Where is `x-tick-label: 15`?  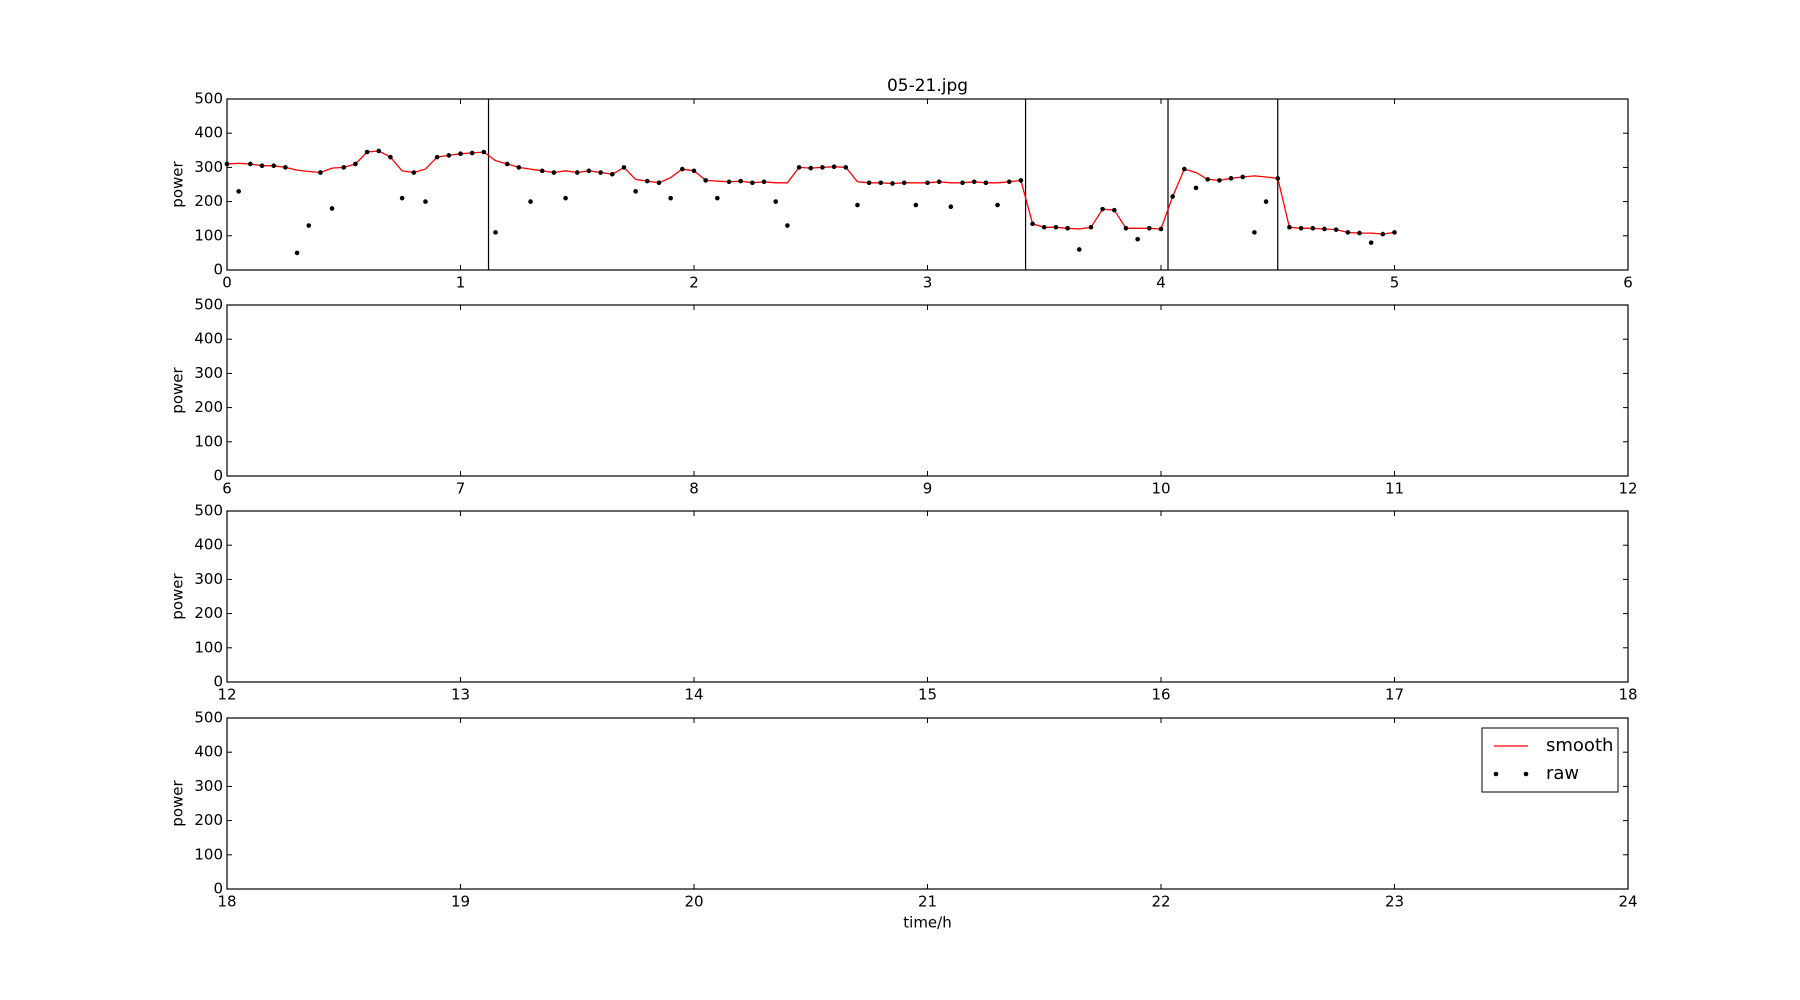 x-tick-label: 15 is located at coordinates (927, 695).